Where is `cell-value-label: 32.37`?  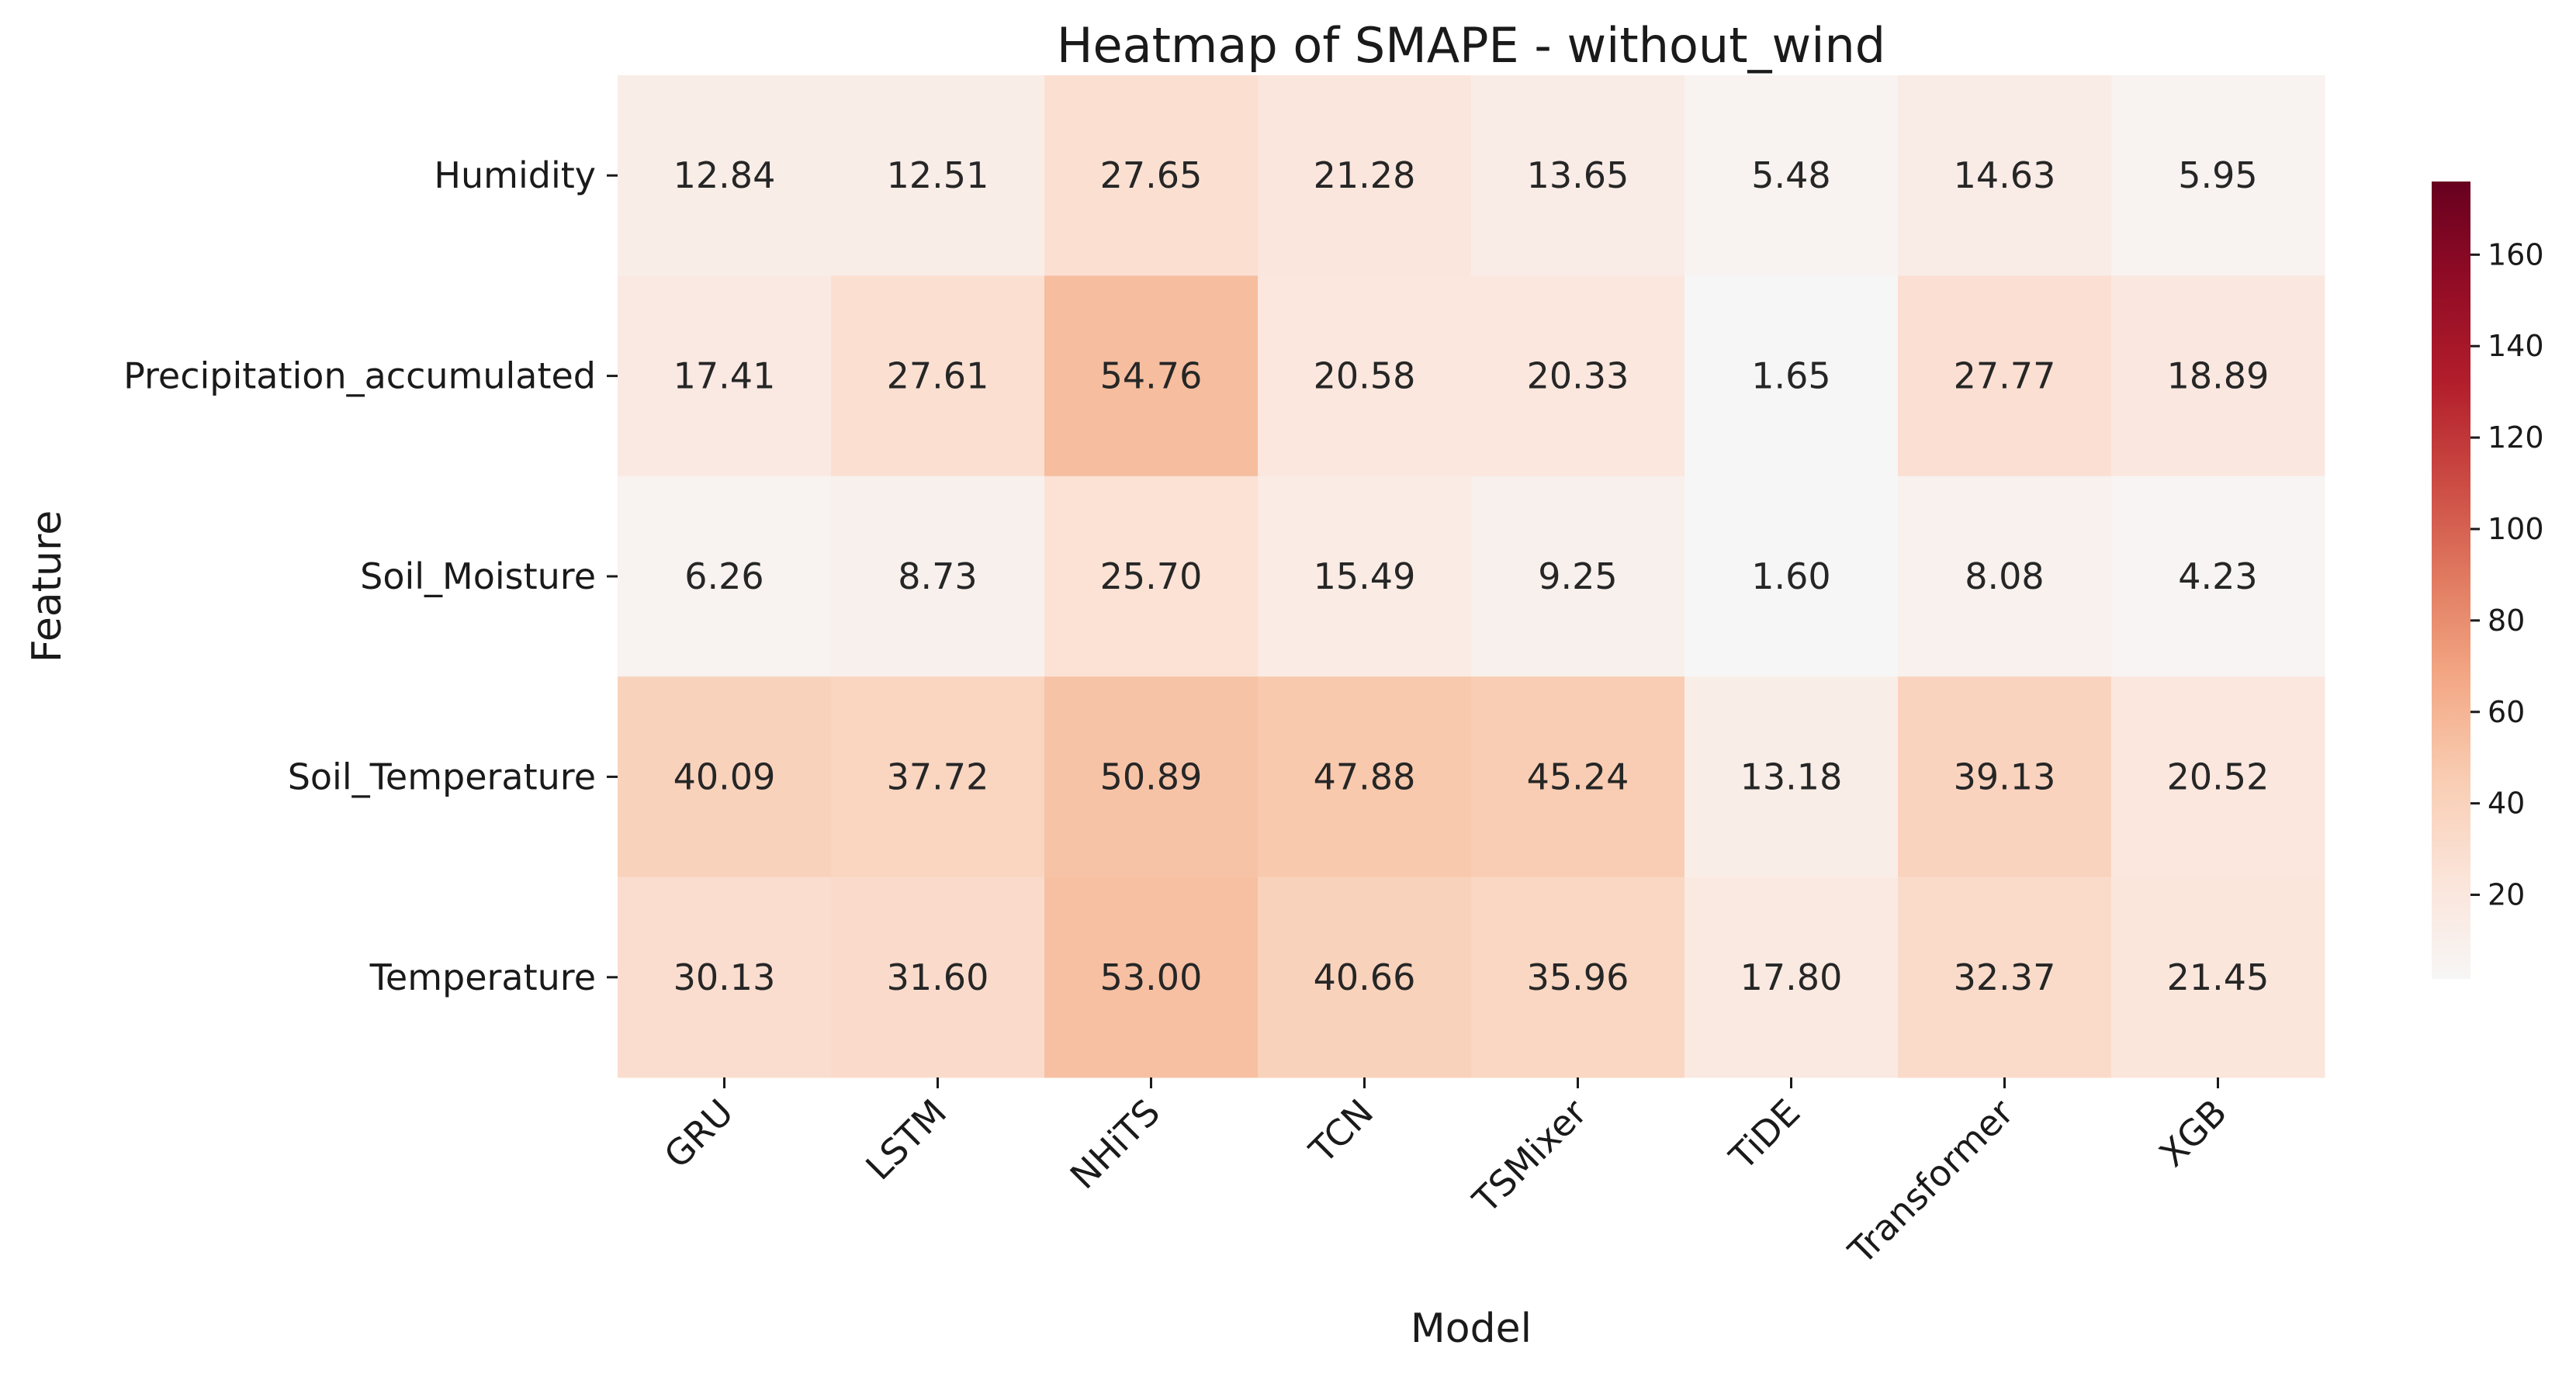
cell-value-label: 32.37 is located at coordinates (2005, 977).